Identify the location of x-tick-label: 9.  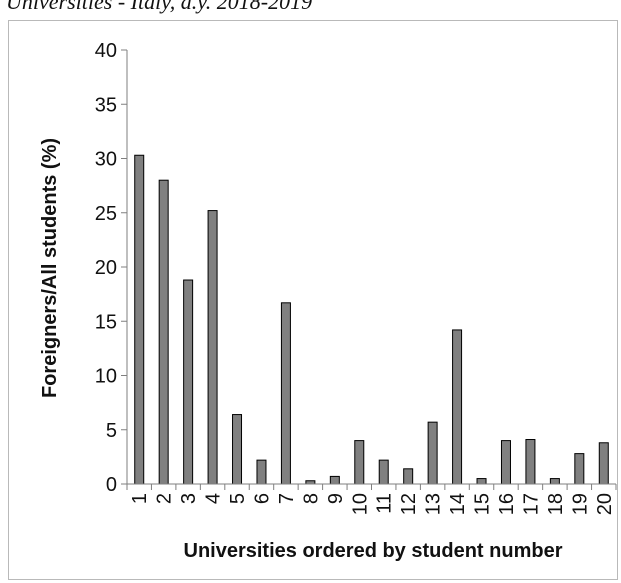
(336, 498).